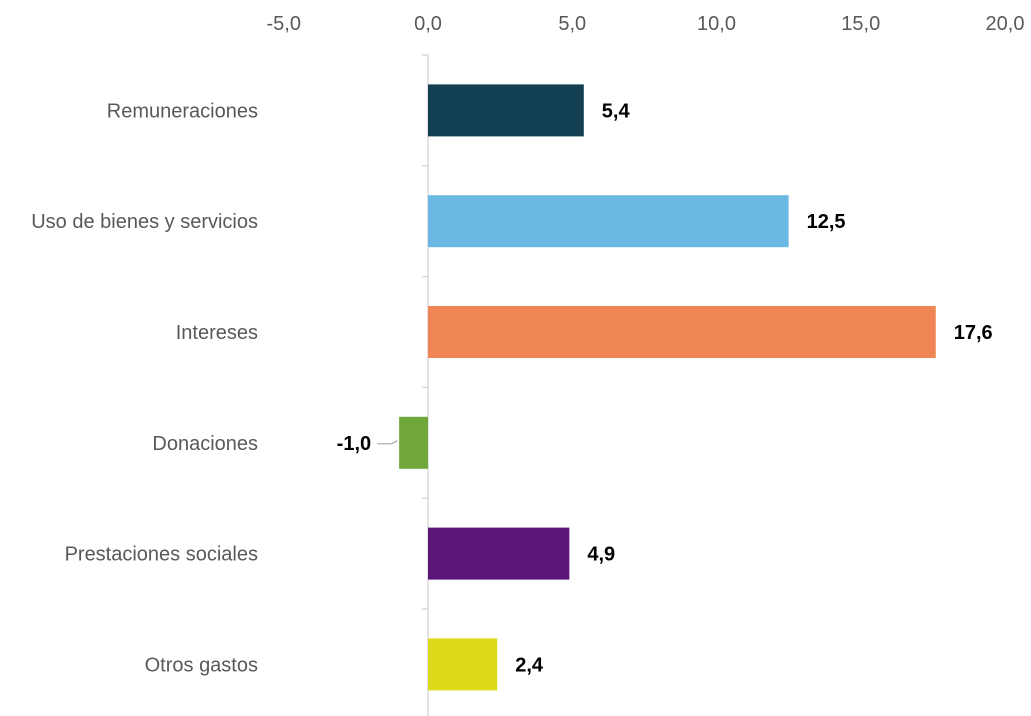 Image resolution: width=1031 pixels, height=716 pixels. I want to click on data-label: 12,5, so click(826, 222).